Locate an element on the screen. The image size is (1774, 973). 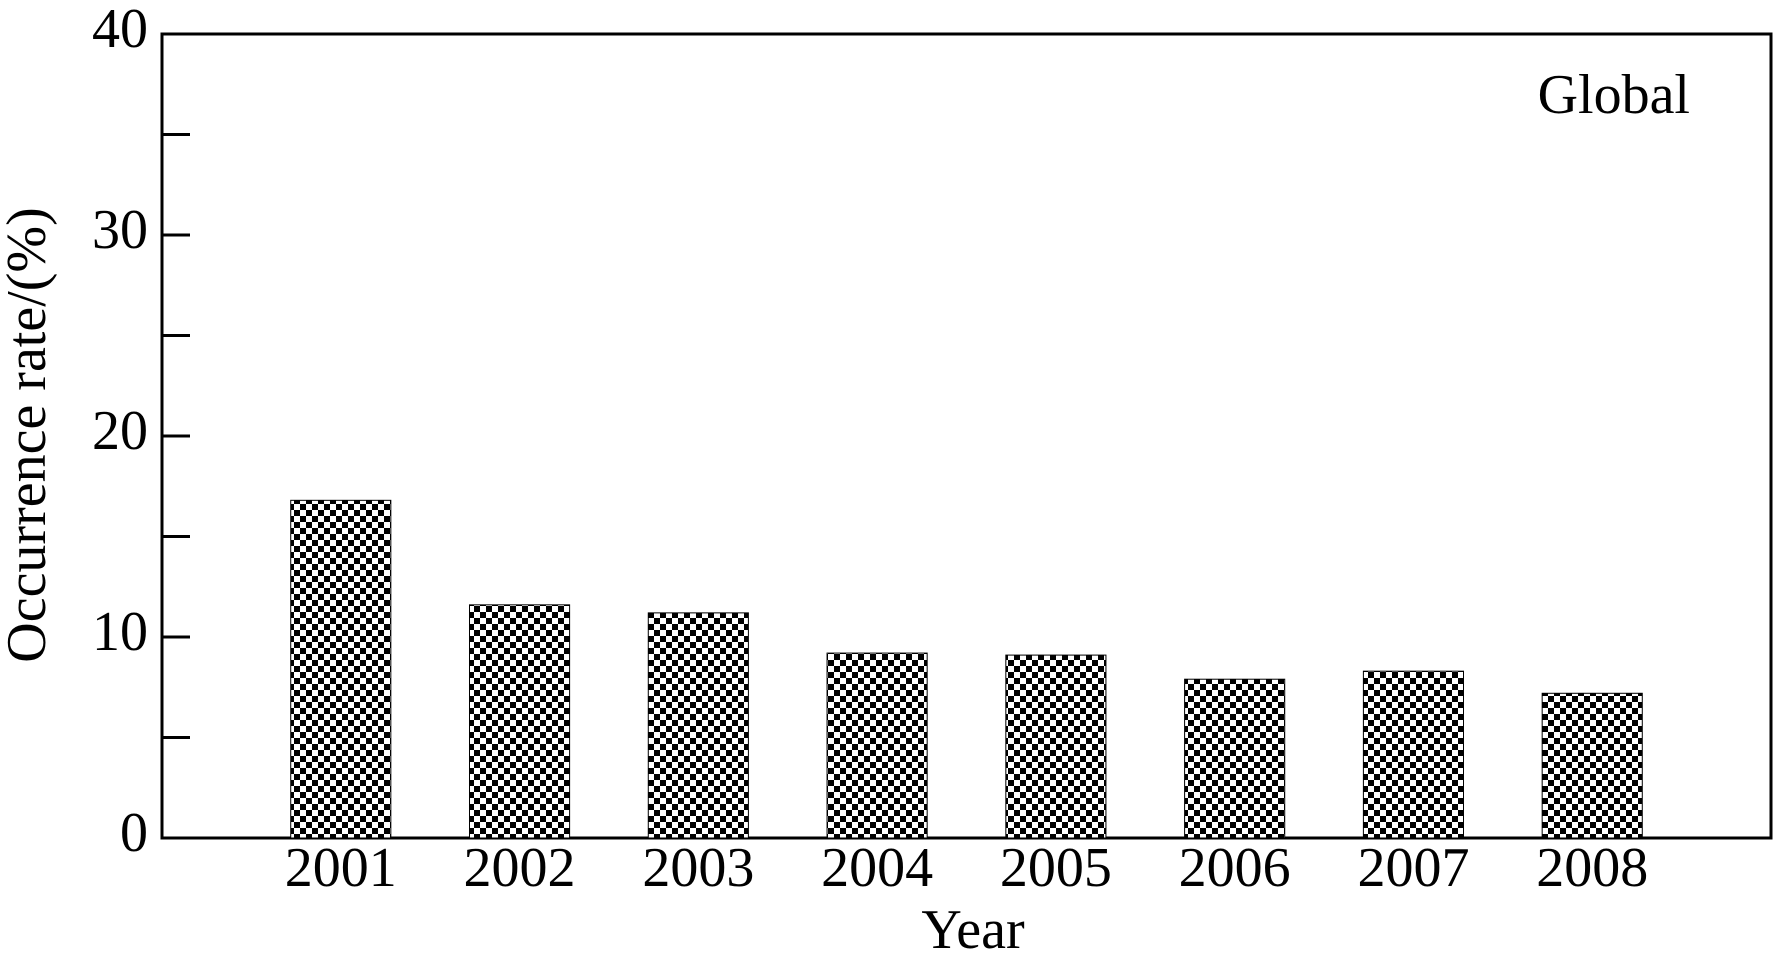
x-tick-label: 2001 is located at coordinates (341, 868).